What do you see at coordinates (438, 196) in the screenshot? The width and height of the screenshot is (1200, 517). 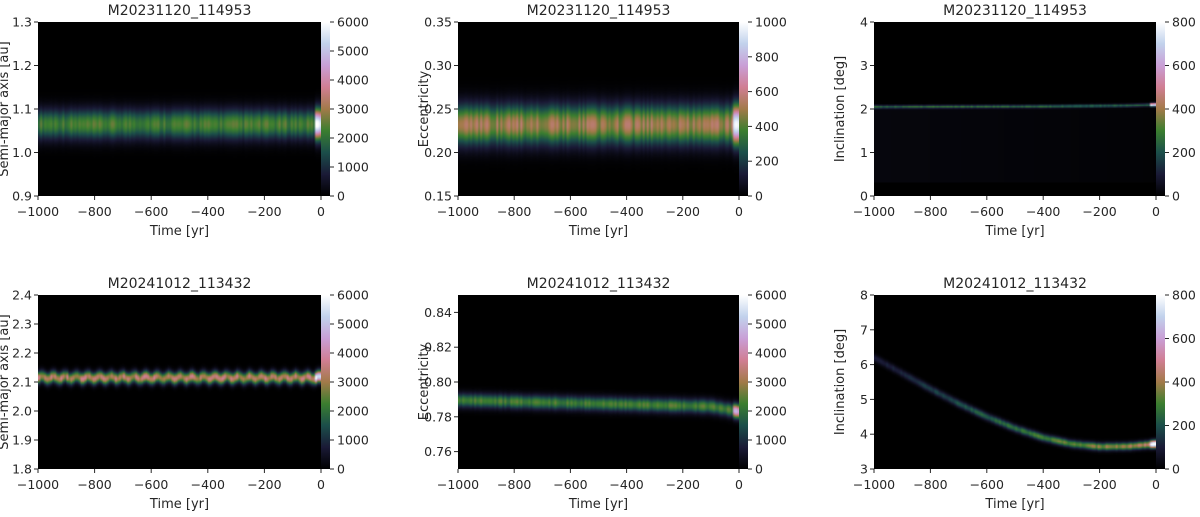 I see `y-tick-label: 0.15` at bounding box center [438, 196].